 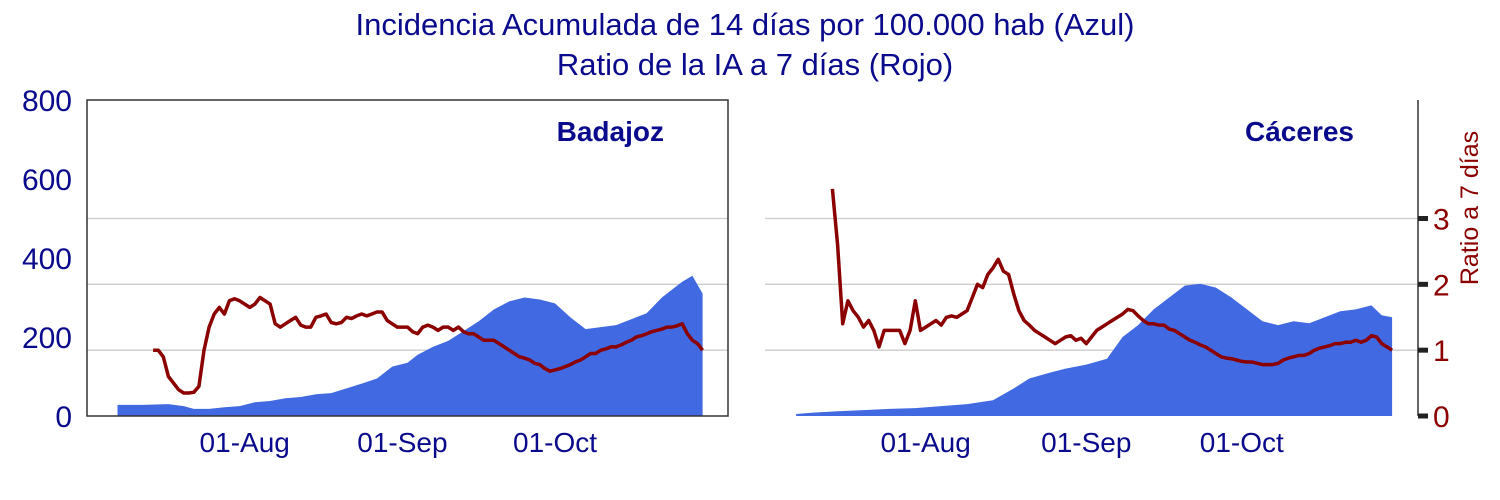 I want to click on ytick-left-label: 0, so click(x=63, y=417).